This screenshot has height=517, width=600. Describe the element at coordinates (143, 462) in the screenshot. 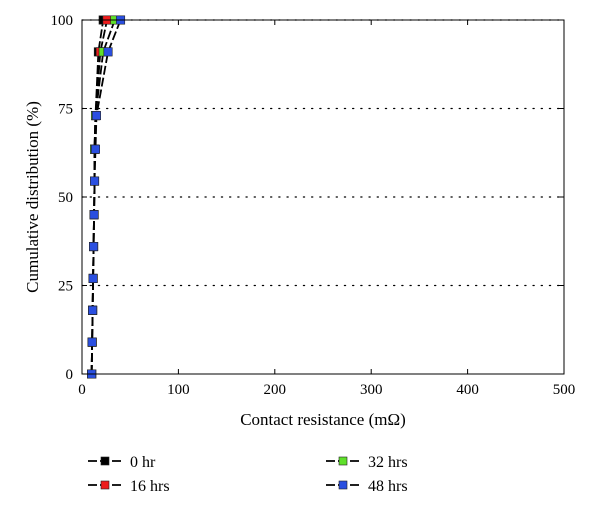

I see `legend-label: 0 hr` at that location.